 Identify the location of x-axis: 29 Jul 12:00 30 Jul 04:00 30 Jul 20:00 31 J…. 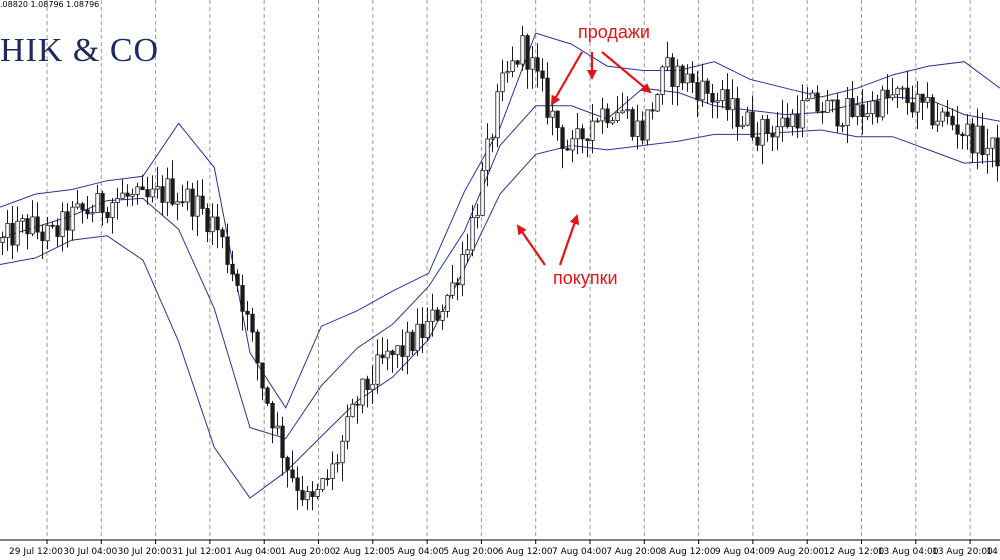
(500, 548).